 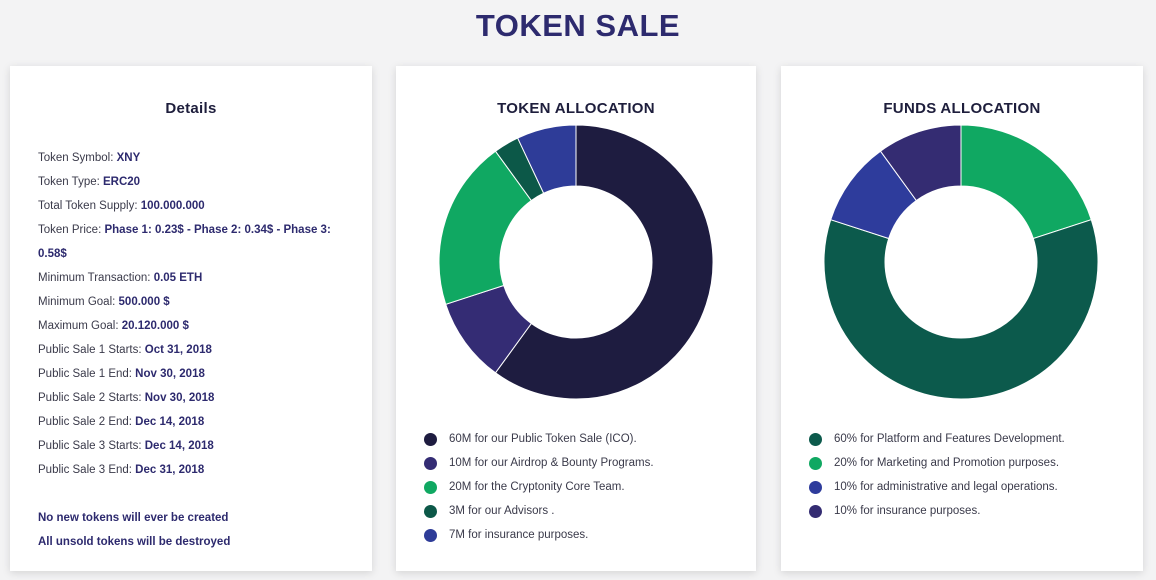 What do you see at coordinates (961, 309) in the screenshot?
I see `donut-slice-60-for-platform-and-features-development` at bounding box center [961, 309].